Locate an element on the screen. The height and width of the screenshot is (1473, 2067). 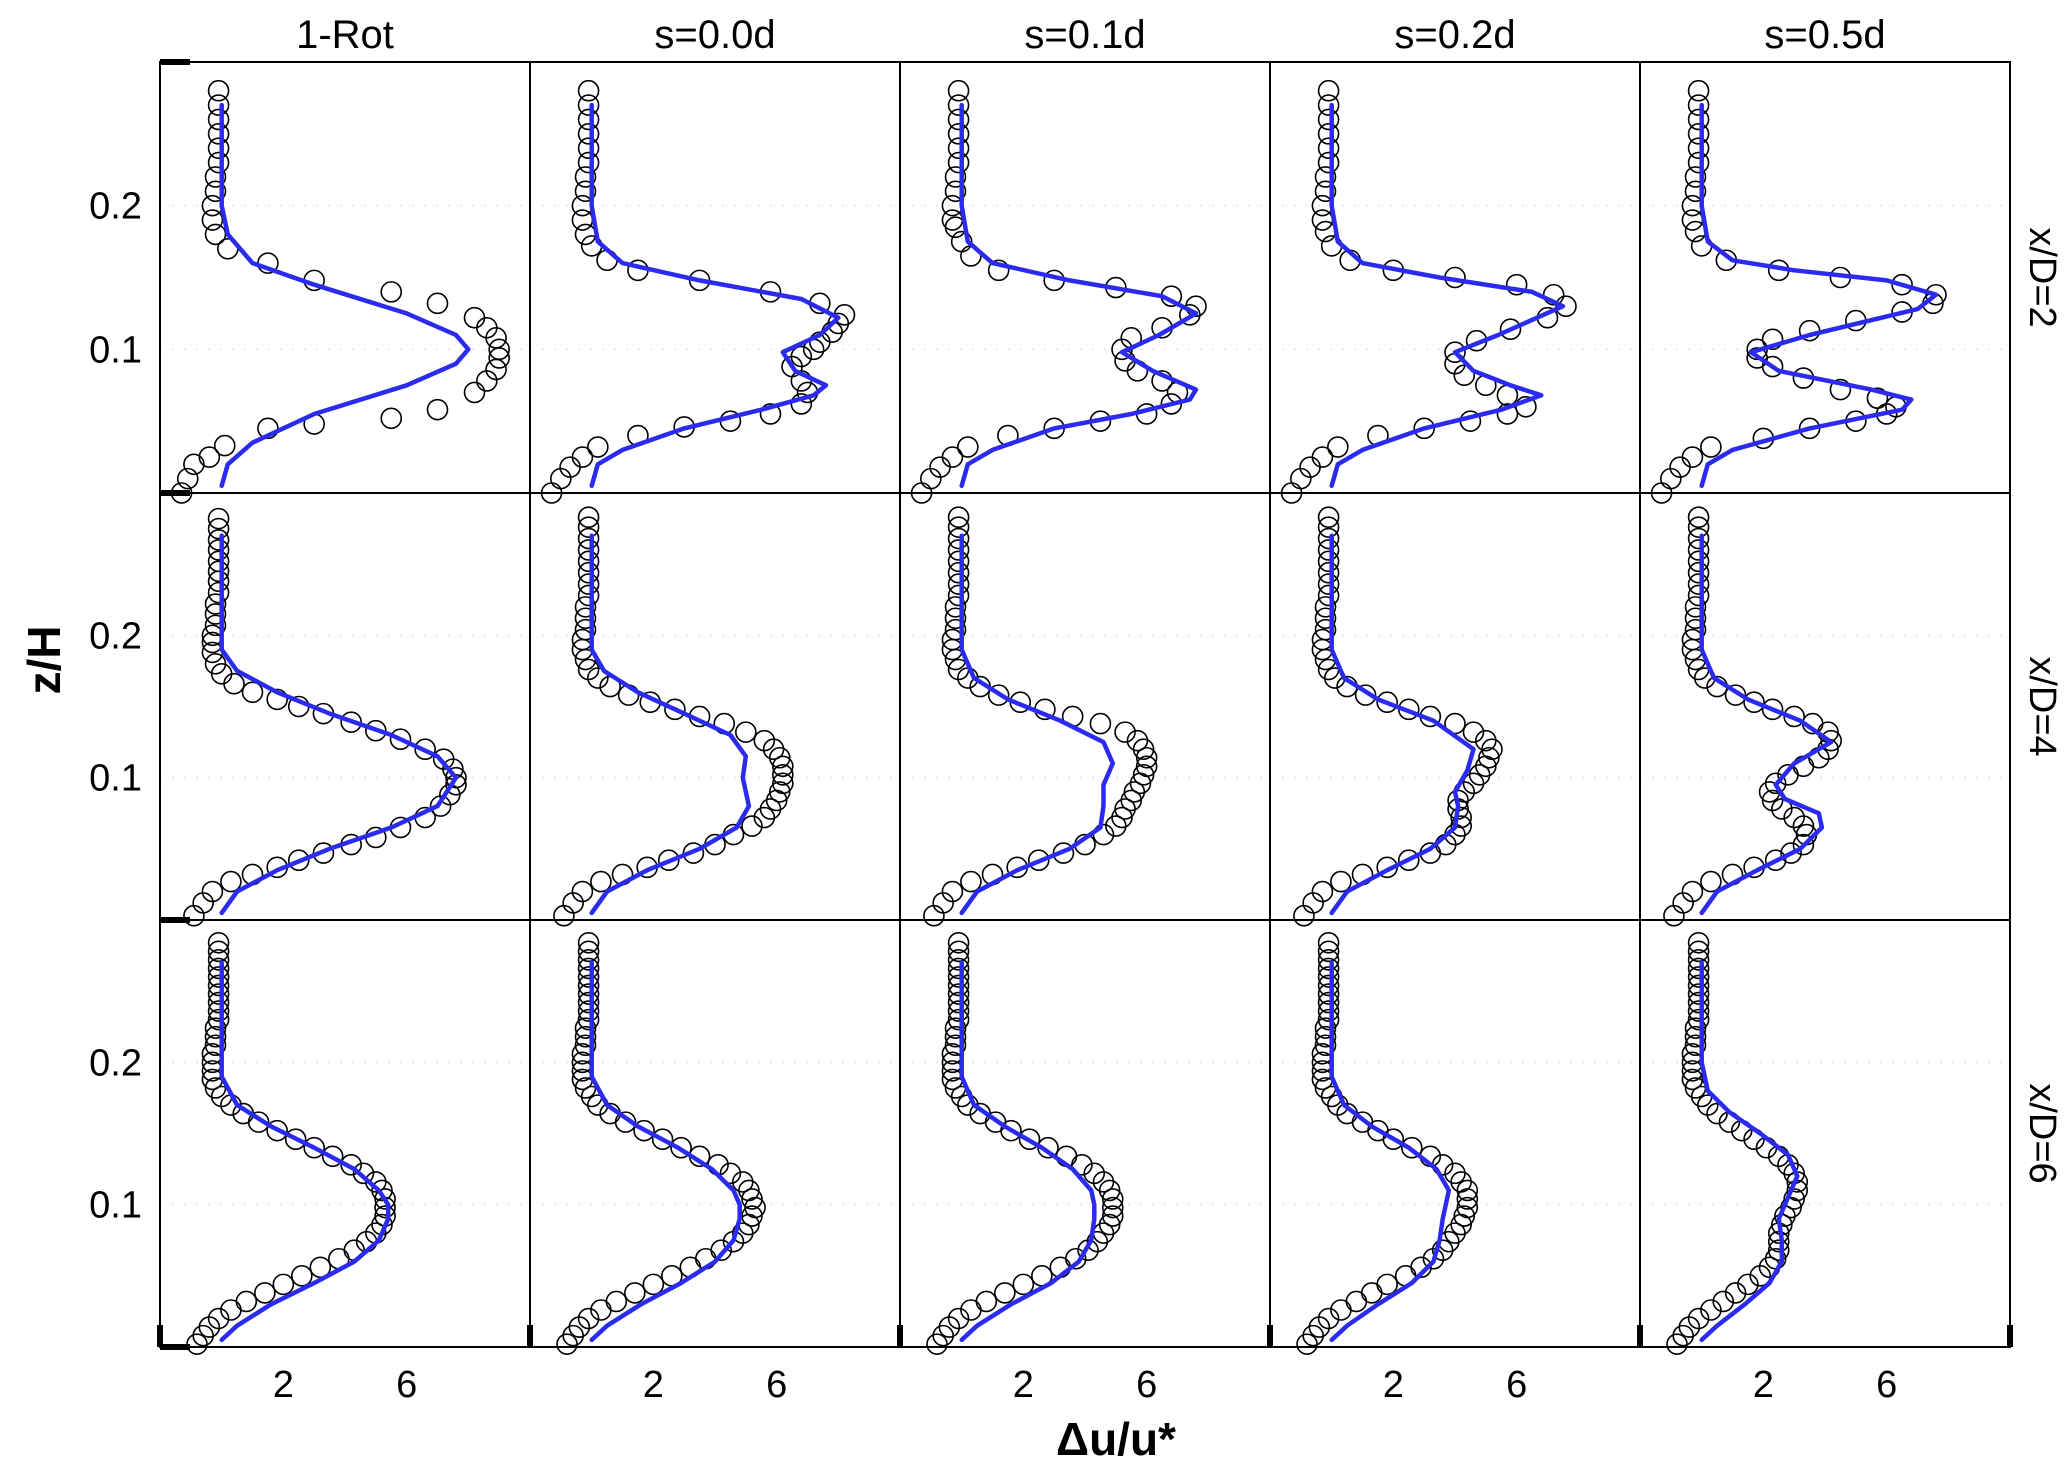
column-title: s=0.1d is located at coordinates (1084, 35).